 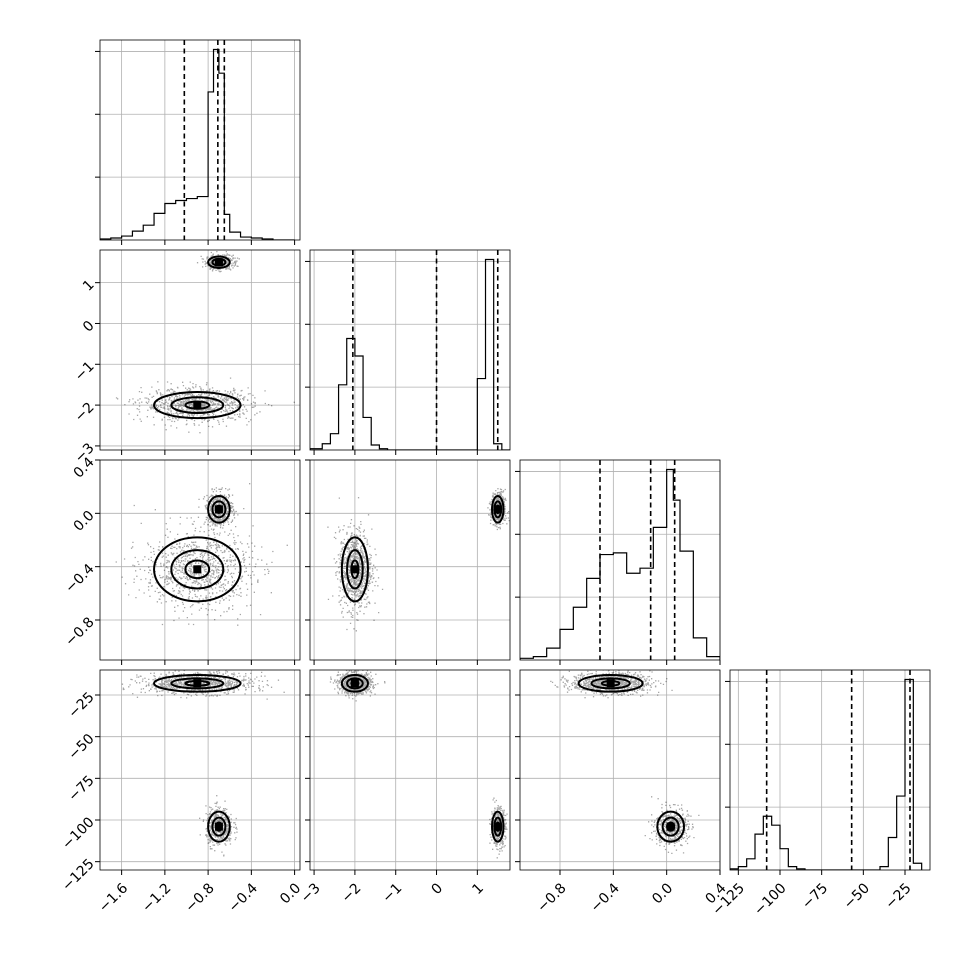 I want to click on x-tick-label: 0.0, so click(x=662, y=893).